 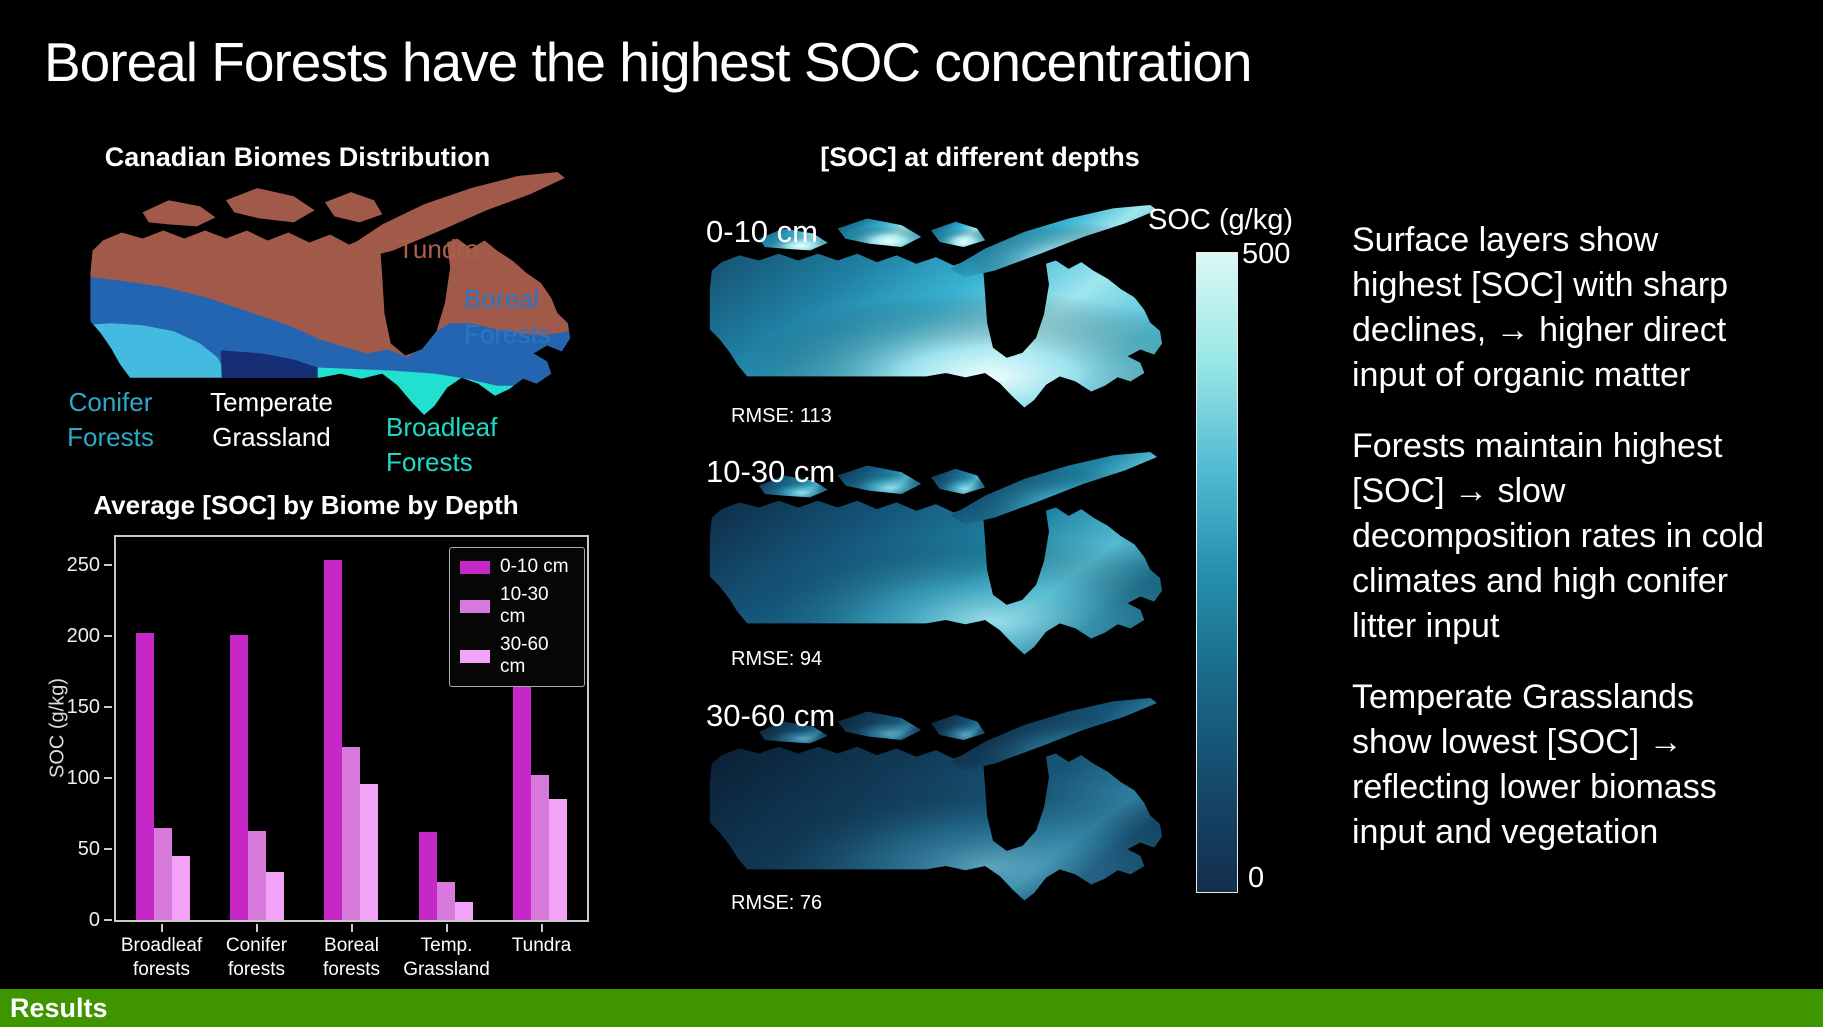 What do you see at coordinates (1256, 878) in the screenshot?
I see `colorbar-min-label: 0` at bounding box center [1256, 878].